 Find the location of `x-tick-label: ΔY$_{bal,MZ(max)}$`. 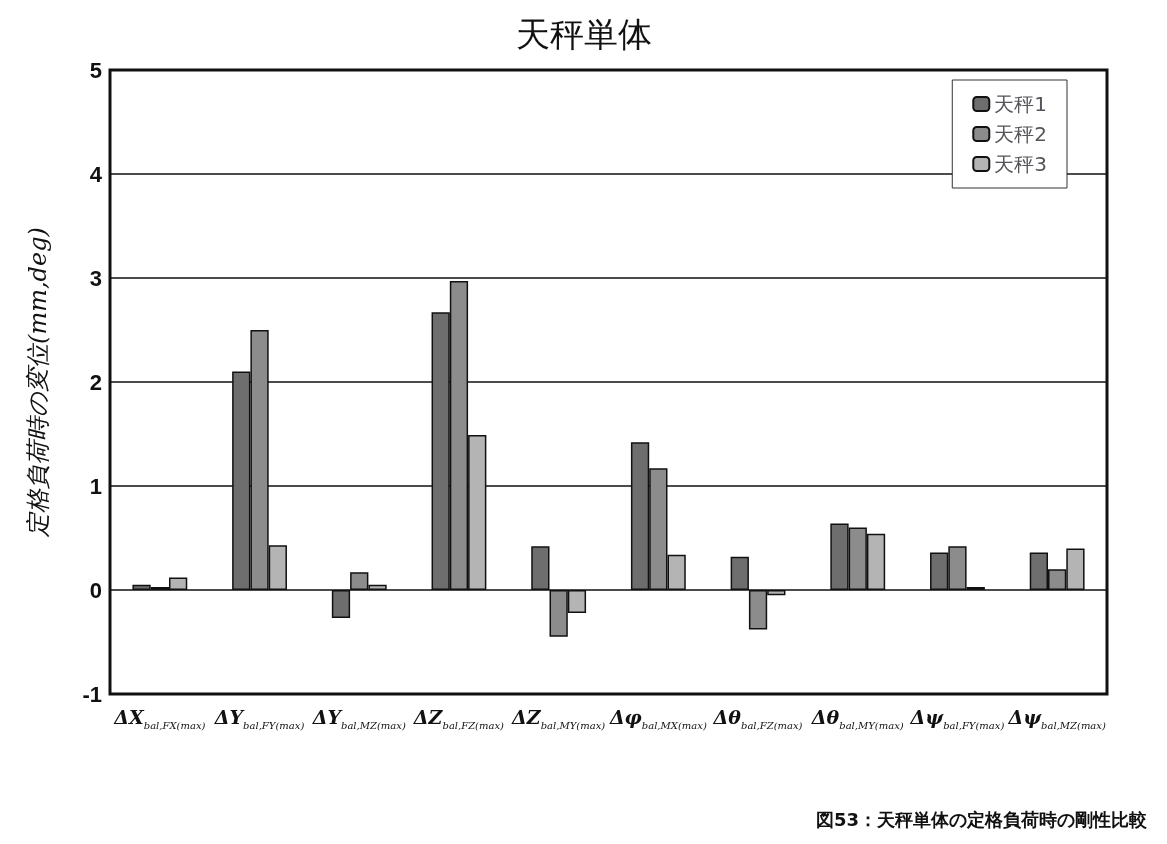

x-tick-label: ΔY$_{bal,MZ(max)}$ is located at coordinates (359, 718).